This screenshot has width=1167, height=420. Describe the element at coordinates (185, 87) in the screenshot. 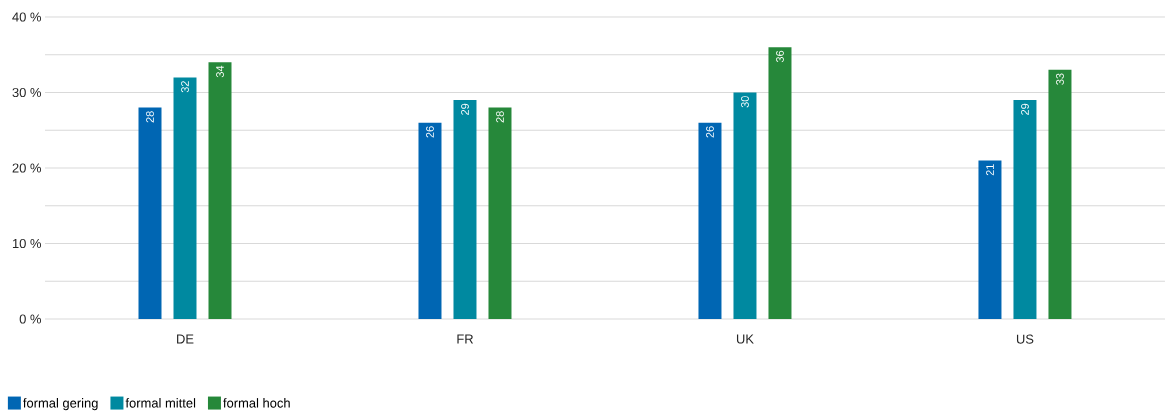

I see `data-label: 32` at that location.